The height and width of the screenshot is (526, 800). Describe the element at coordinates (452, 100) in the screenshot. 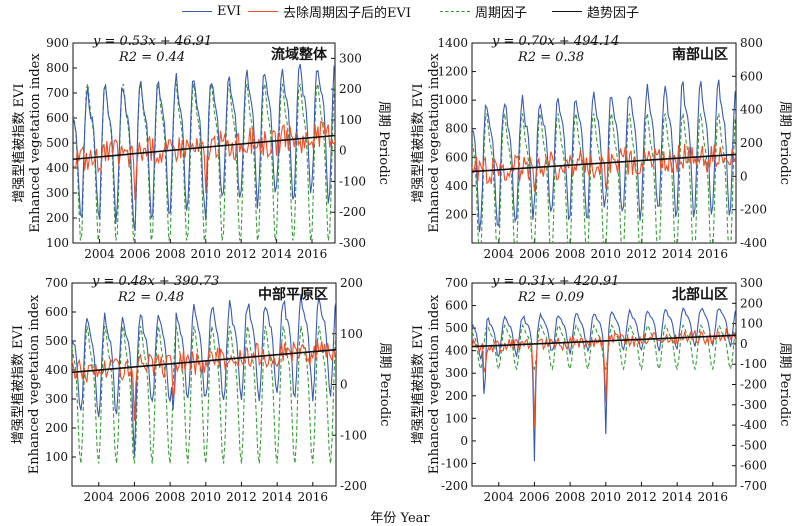

I see `y-tick-label: 1000` at that location.